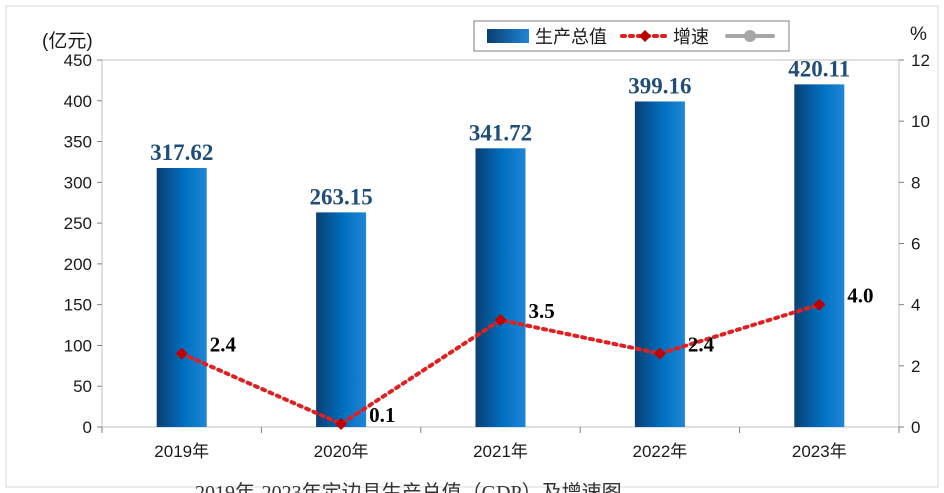 This screenshot has height=493, width=944. I want to click on rate-value-label: 3.5, so click(542, 311).